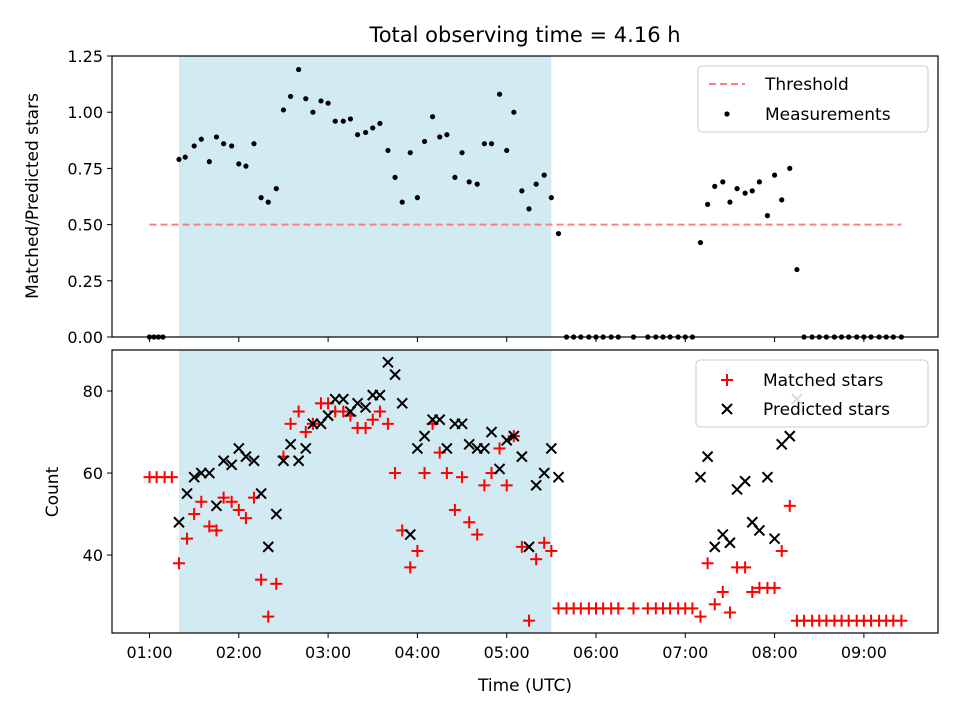 Image resolution: width=960 pixels, height=725 pixels. What do you see at coordinates (864, 652) in the screenshot?
I see `x-tick-label: 09:00` at bounding box center [864, 652].